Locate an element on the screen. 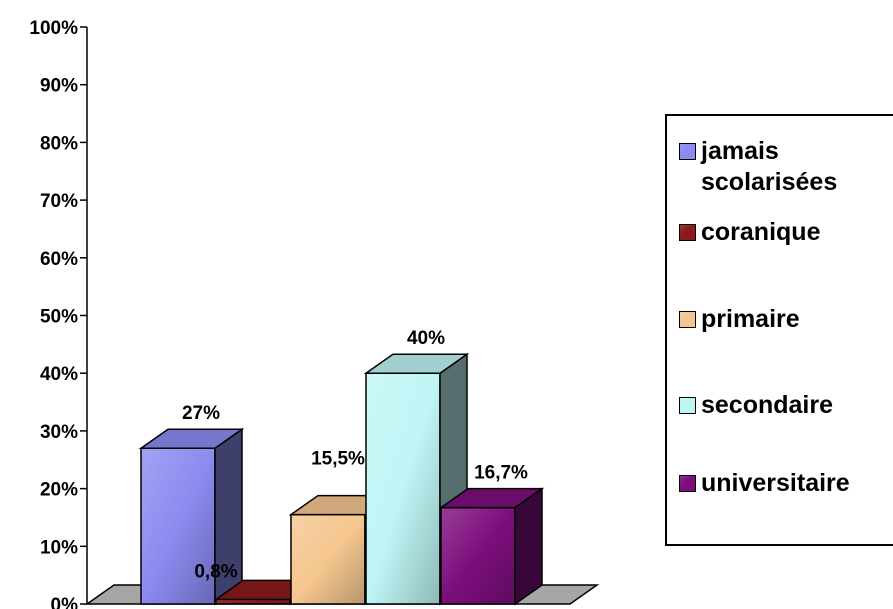 This screenshot has height=609, width=893. data-label-secondaire: 40% is located at coordinates (426, 338).